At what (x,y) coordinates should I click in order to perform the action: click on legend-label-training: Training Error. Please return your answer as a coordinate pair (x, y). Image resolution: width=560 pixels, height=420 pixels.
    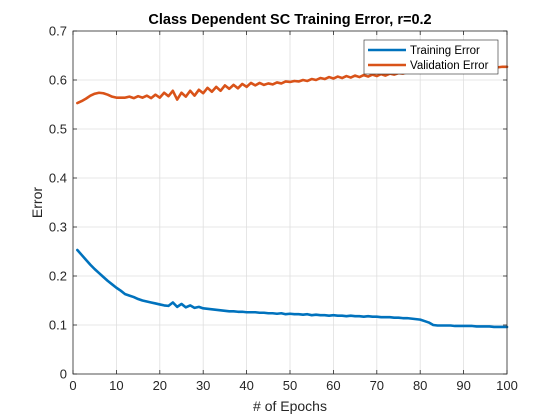
    Looking at the image, I should click on (445, 51).